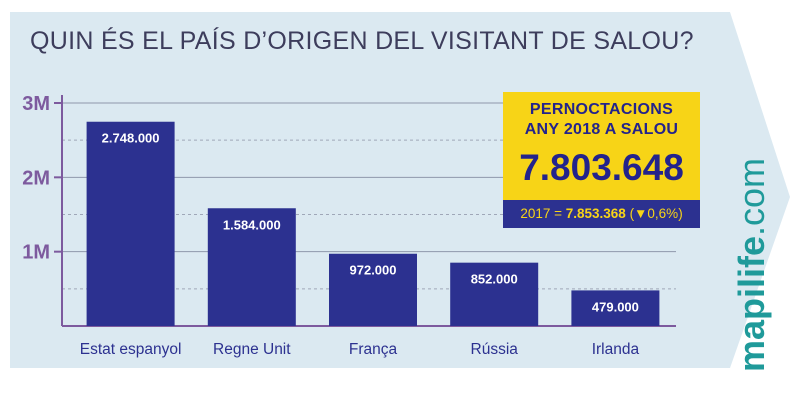 This screenshot has height=400, width=800. What do you see at coordinates (36, 178) in the screenshot?
I see `y-tick-label: 2M` at bounding box center [36, 178].